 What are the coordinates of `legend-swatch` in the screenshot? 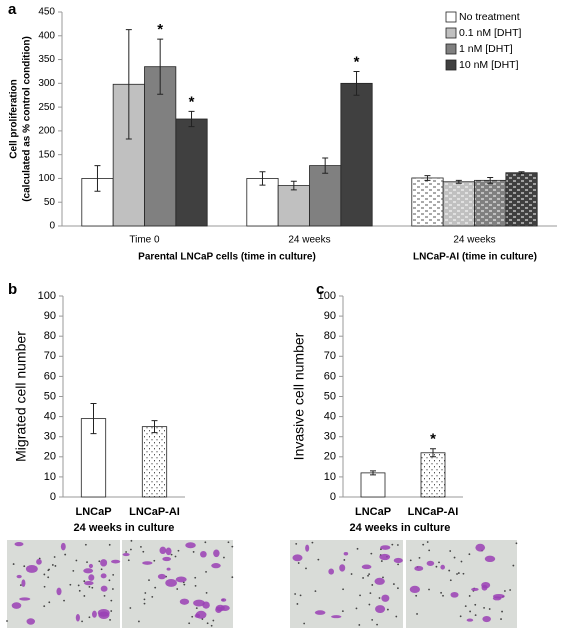 It's located at (451, 49).